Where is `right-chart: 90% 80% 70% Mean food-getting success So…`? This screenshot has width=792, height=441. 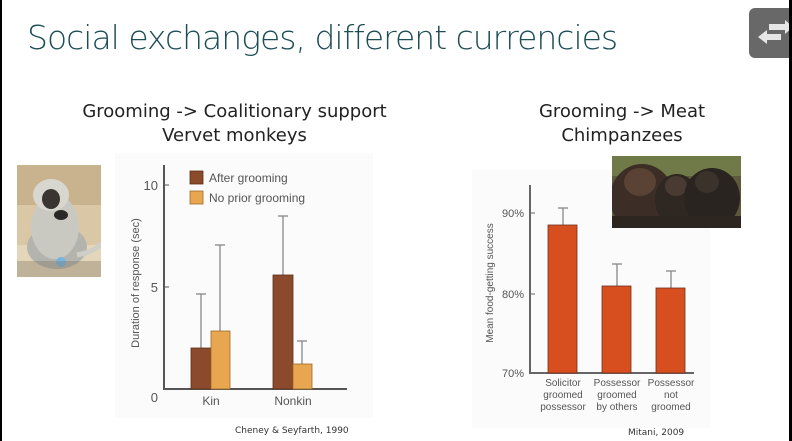
right-chart: 90% 80% 70% Mean food-getting success So… is located at coordinates (590, 299).